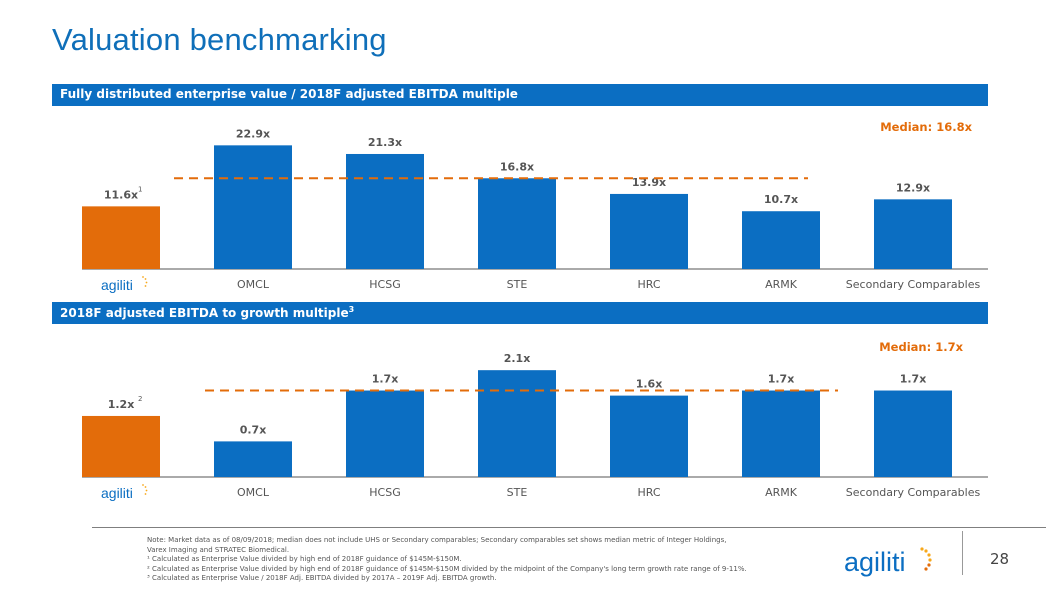  What do you see at coordinates (875, 562) in the screenshot?
I see `logo-wordmark: agiliti` at bounding box center [875, 562].